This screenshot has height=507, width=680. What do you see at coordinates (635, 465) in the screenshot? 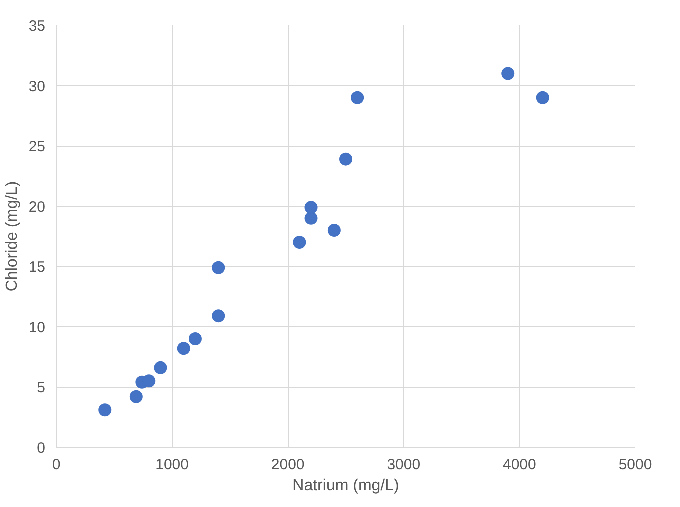
I see `x-tick-label: 5000` at bounding box center [635, 465].